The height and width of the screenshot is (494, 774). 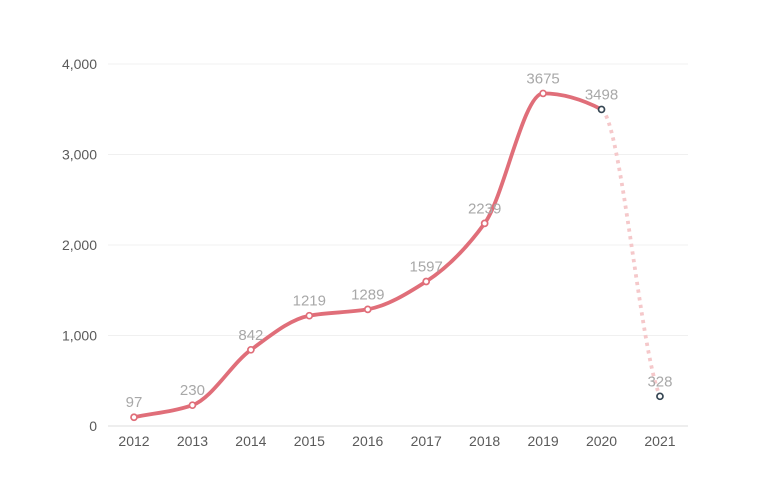 I want to click on data-label-2020: 3498, so click(x=601, y=94).